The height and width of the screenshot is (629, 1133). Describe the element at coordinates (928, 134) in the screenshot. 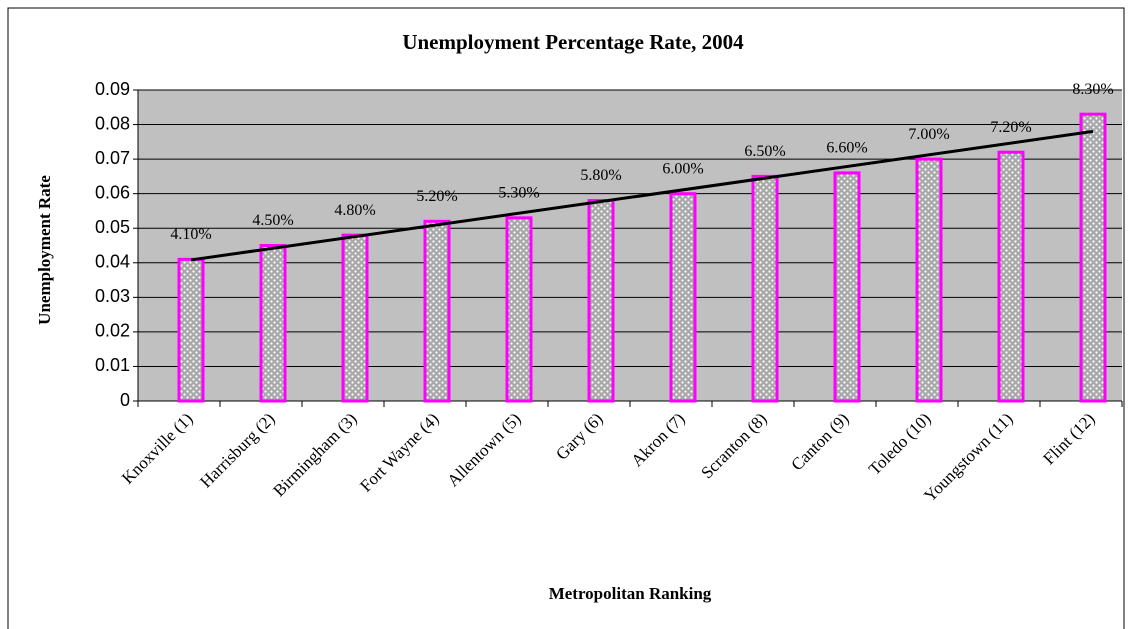

I see `value-label: 7.00%` at that location.